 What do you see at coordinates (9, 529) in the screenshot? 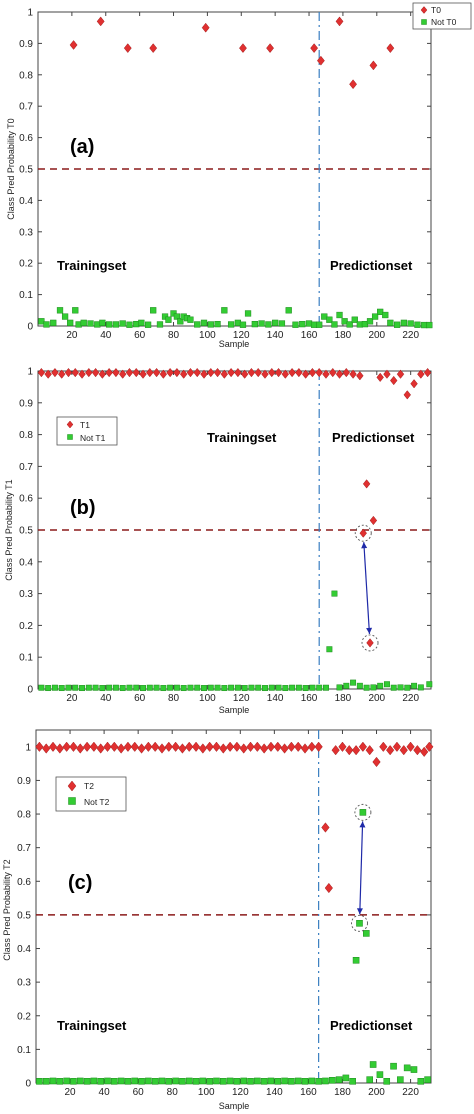
I see `y-axis-title-b: Class Pred Probability T1` at bounding box center [9, 529].